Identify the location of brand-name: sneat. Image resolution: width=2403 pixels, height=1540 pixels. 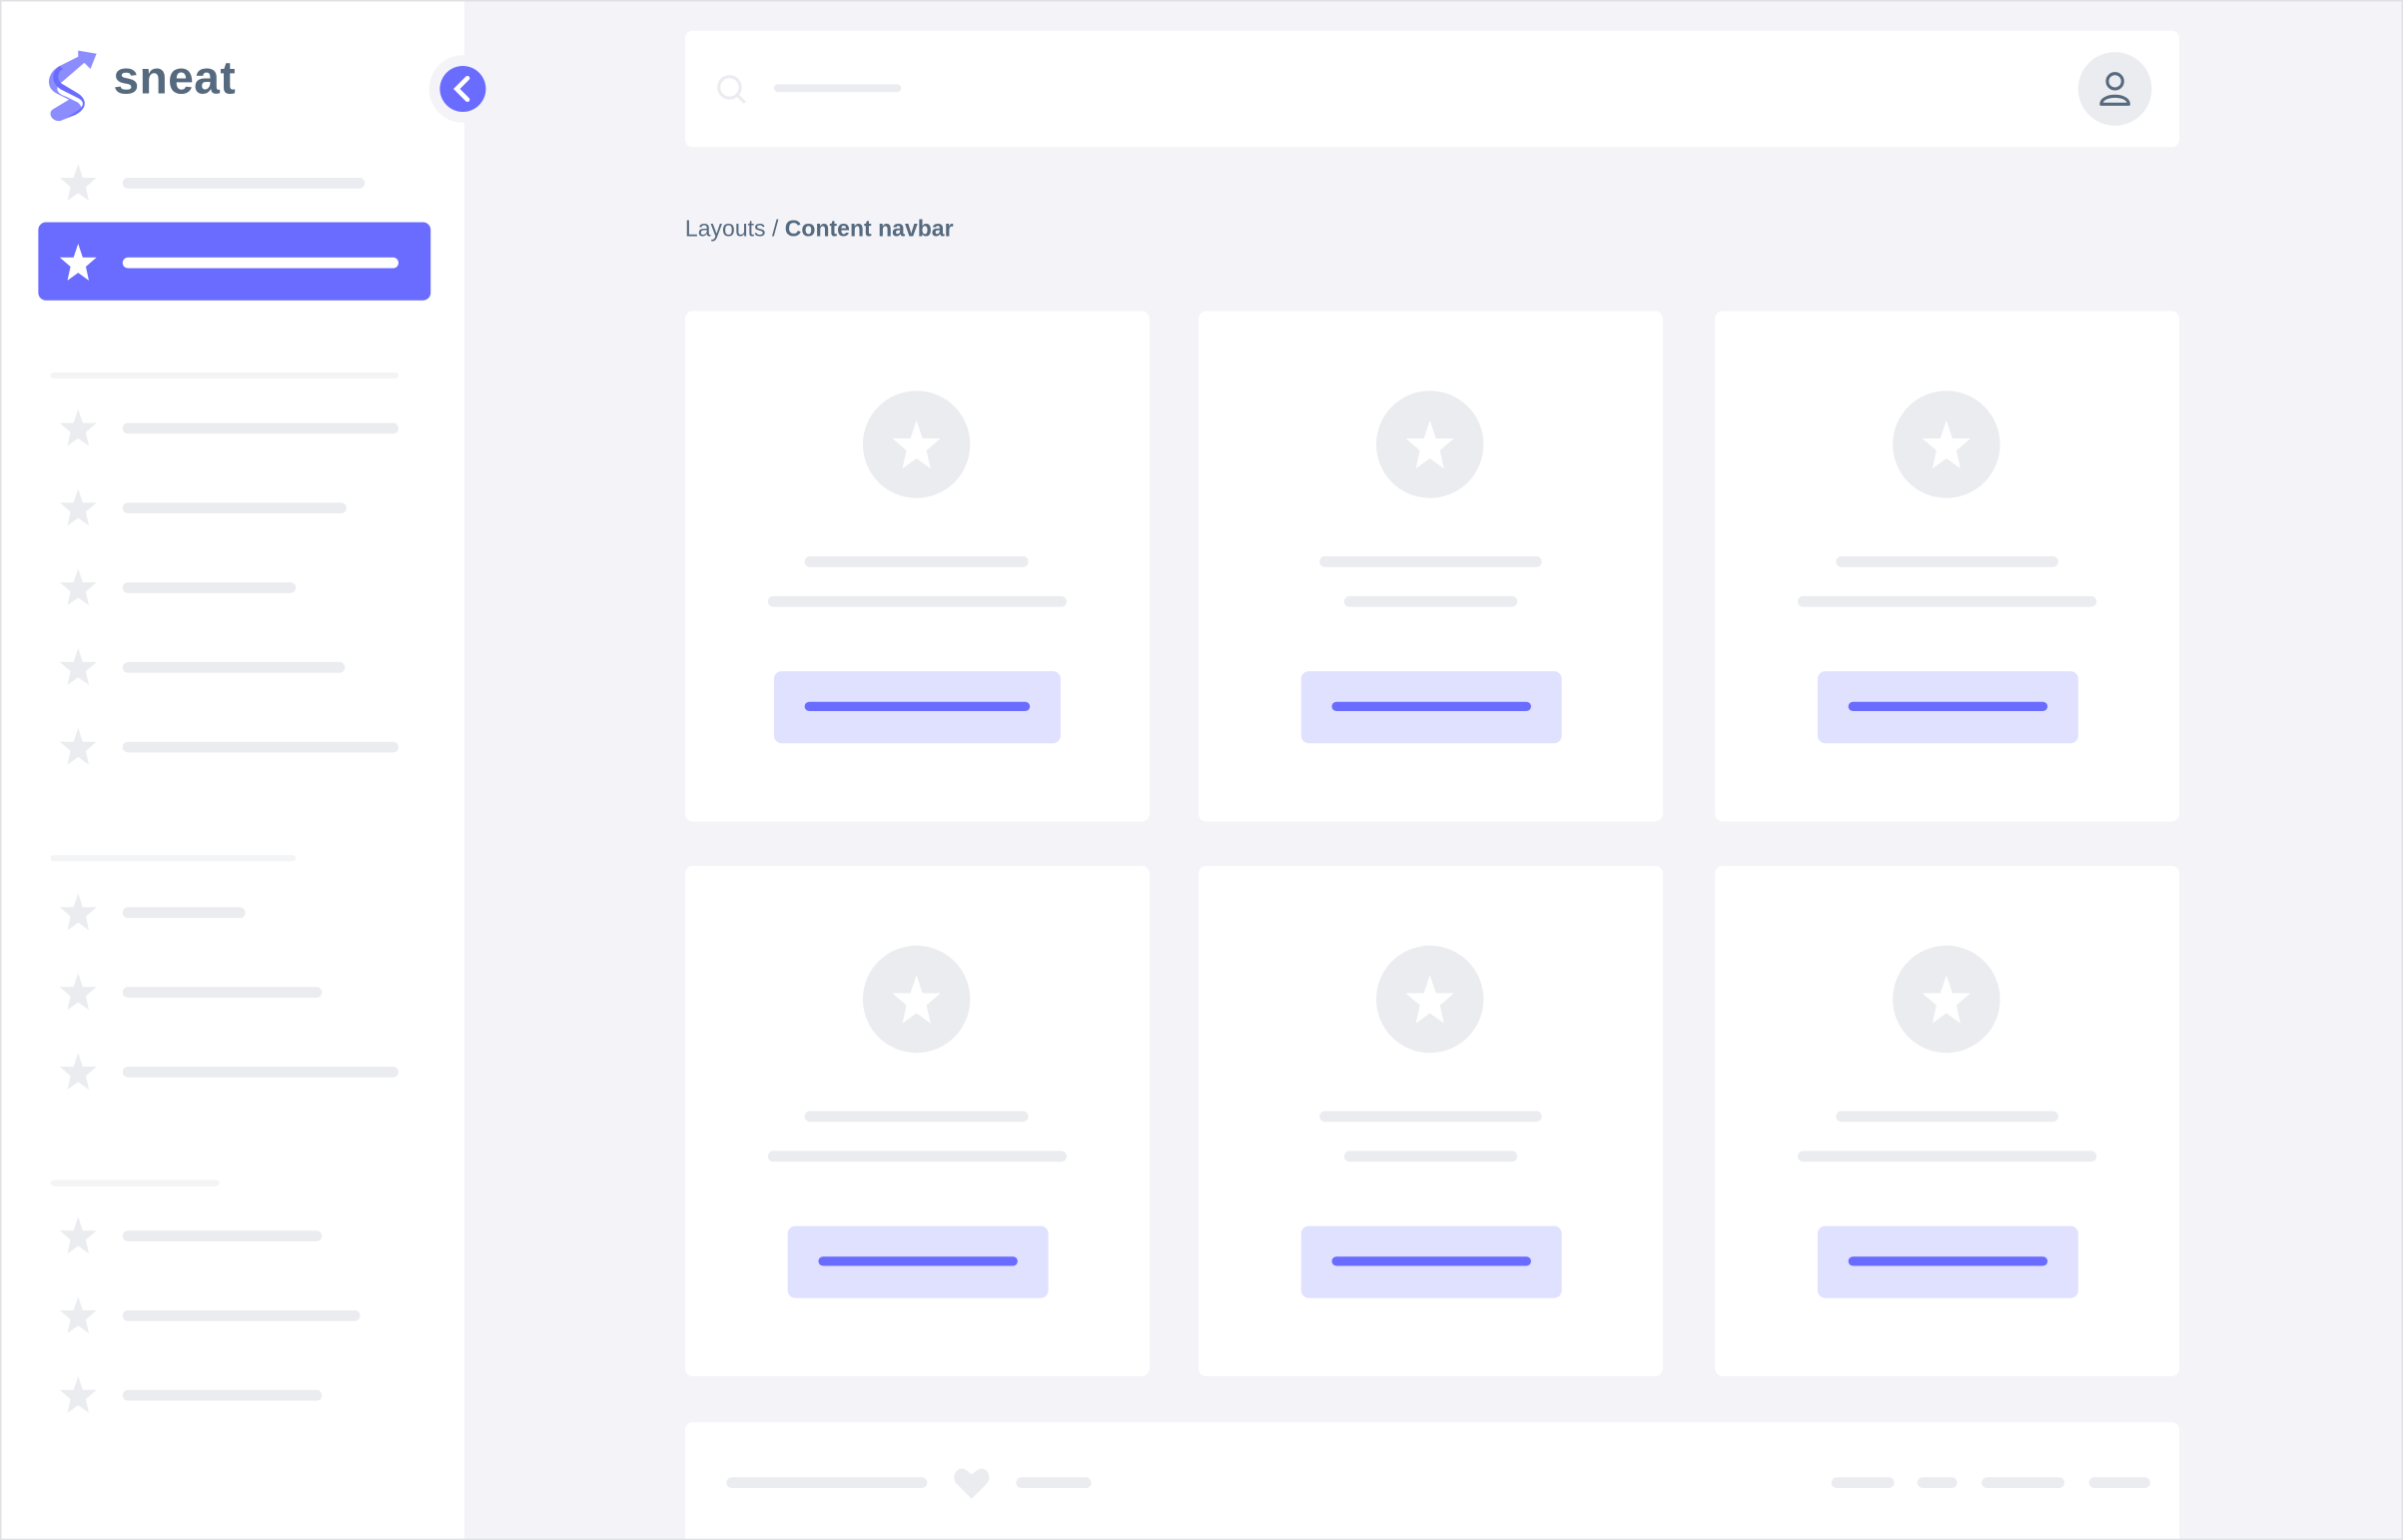
(175, 79).